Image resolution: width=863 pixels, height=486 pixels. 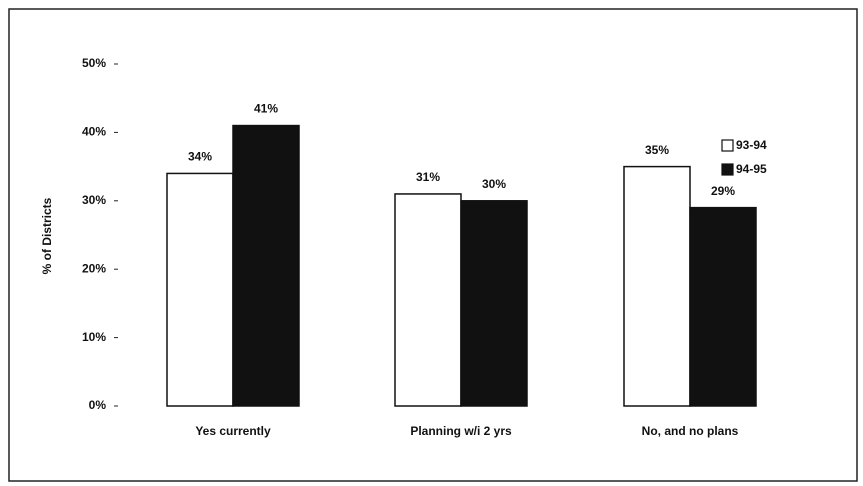 What do you see at coordinates (461, 431) in the screenshot?
I see `x-tick-label: Planning w/i 2 yrs` at bounding box center [461, 431].